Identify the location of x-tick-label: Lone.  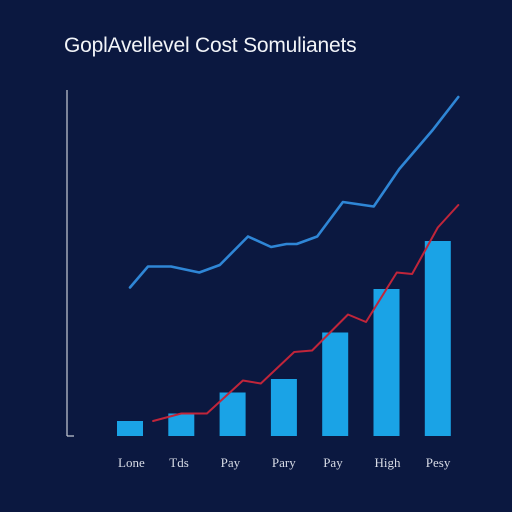
(131, 462).